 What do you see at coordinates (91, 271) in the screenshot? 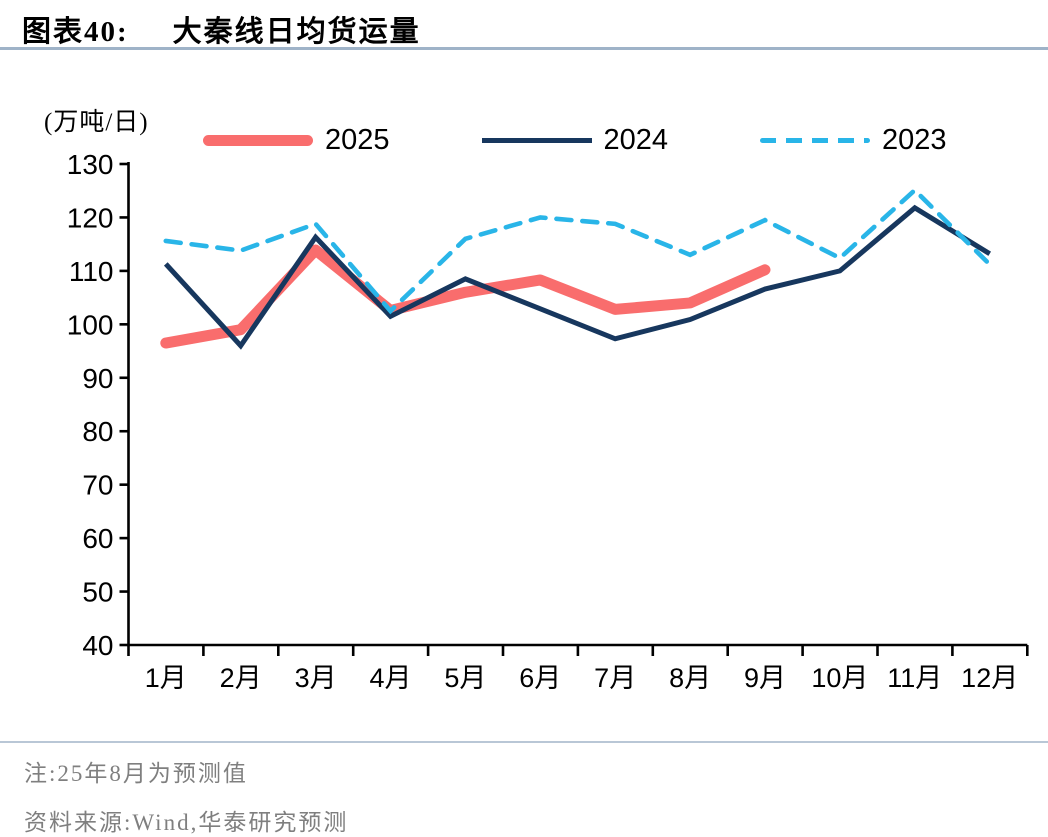
I see `y-axis-tick-label: 110` at bounding box center [91, 271].